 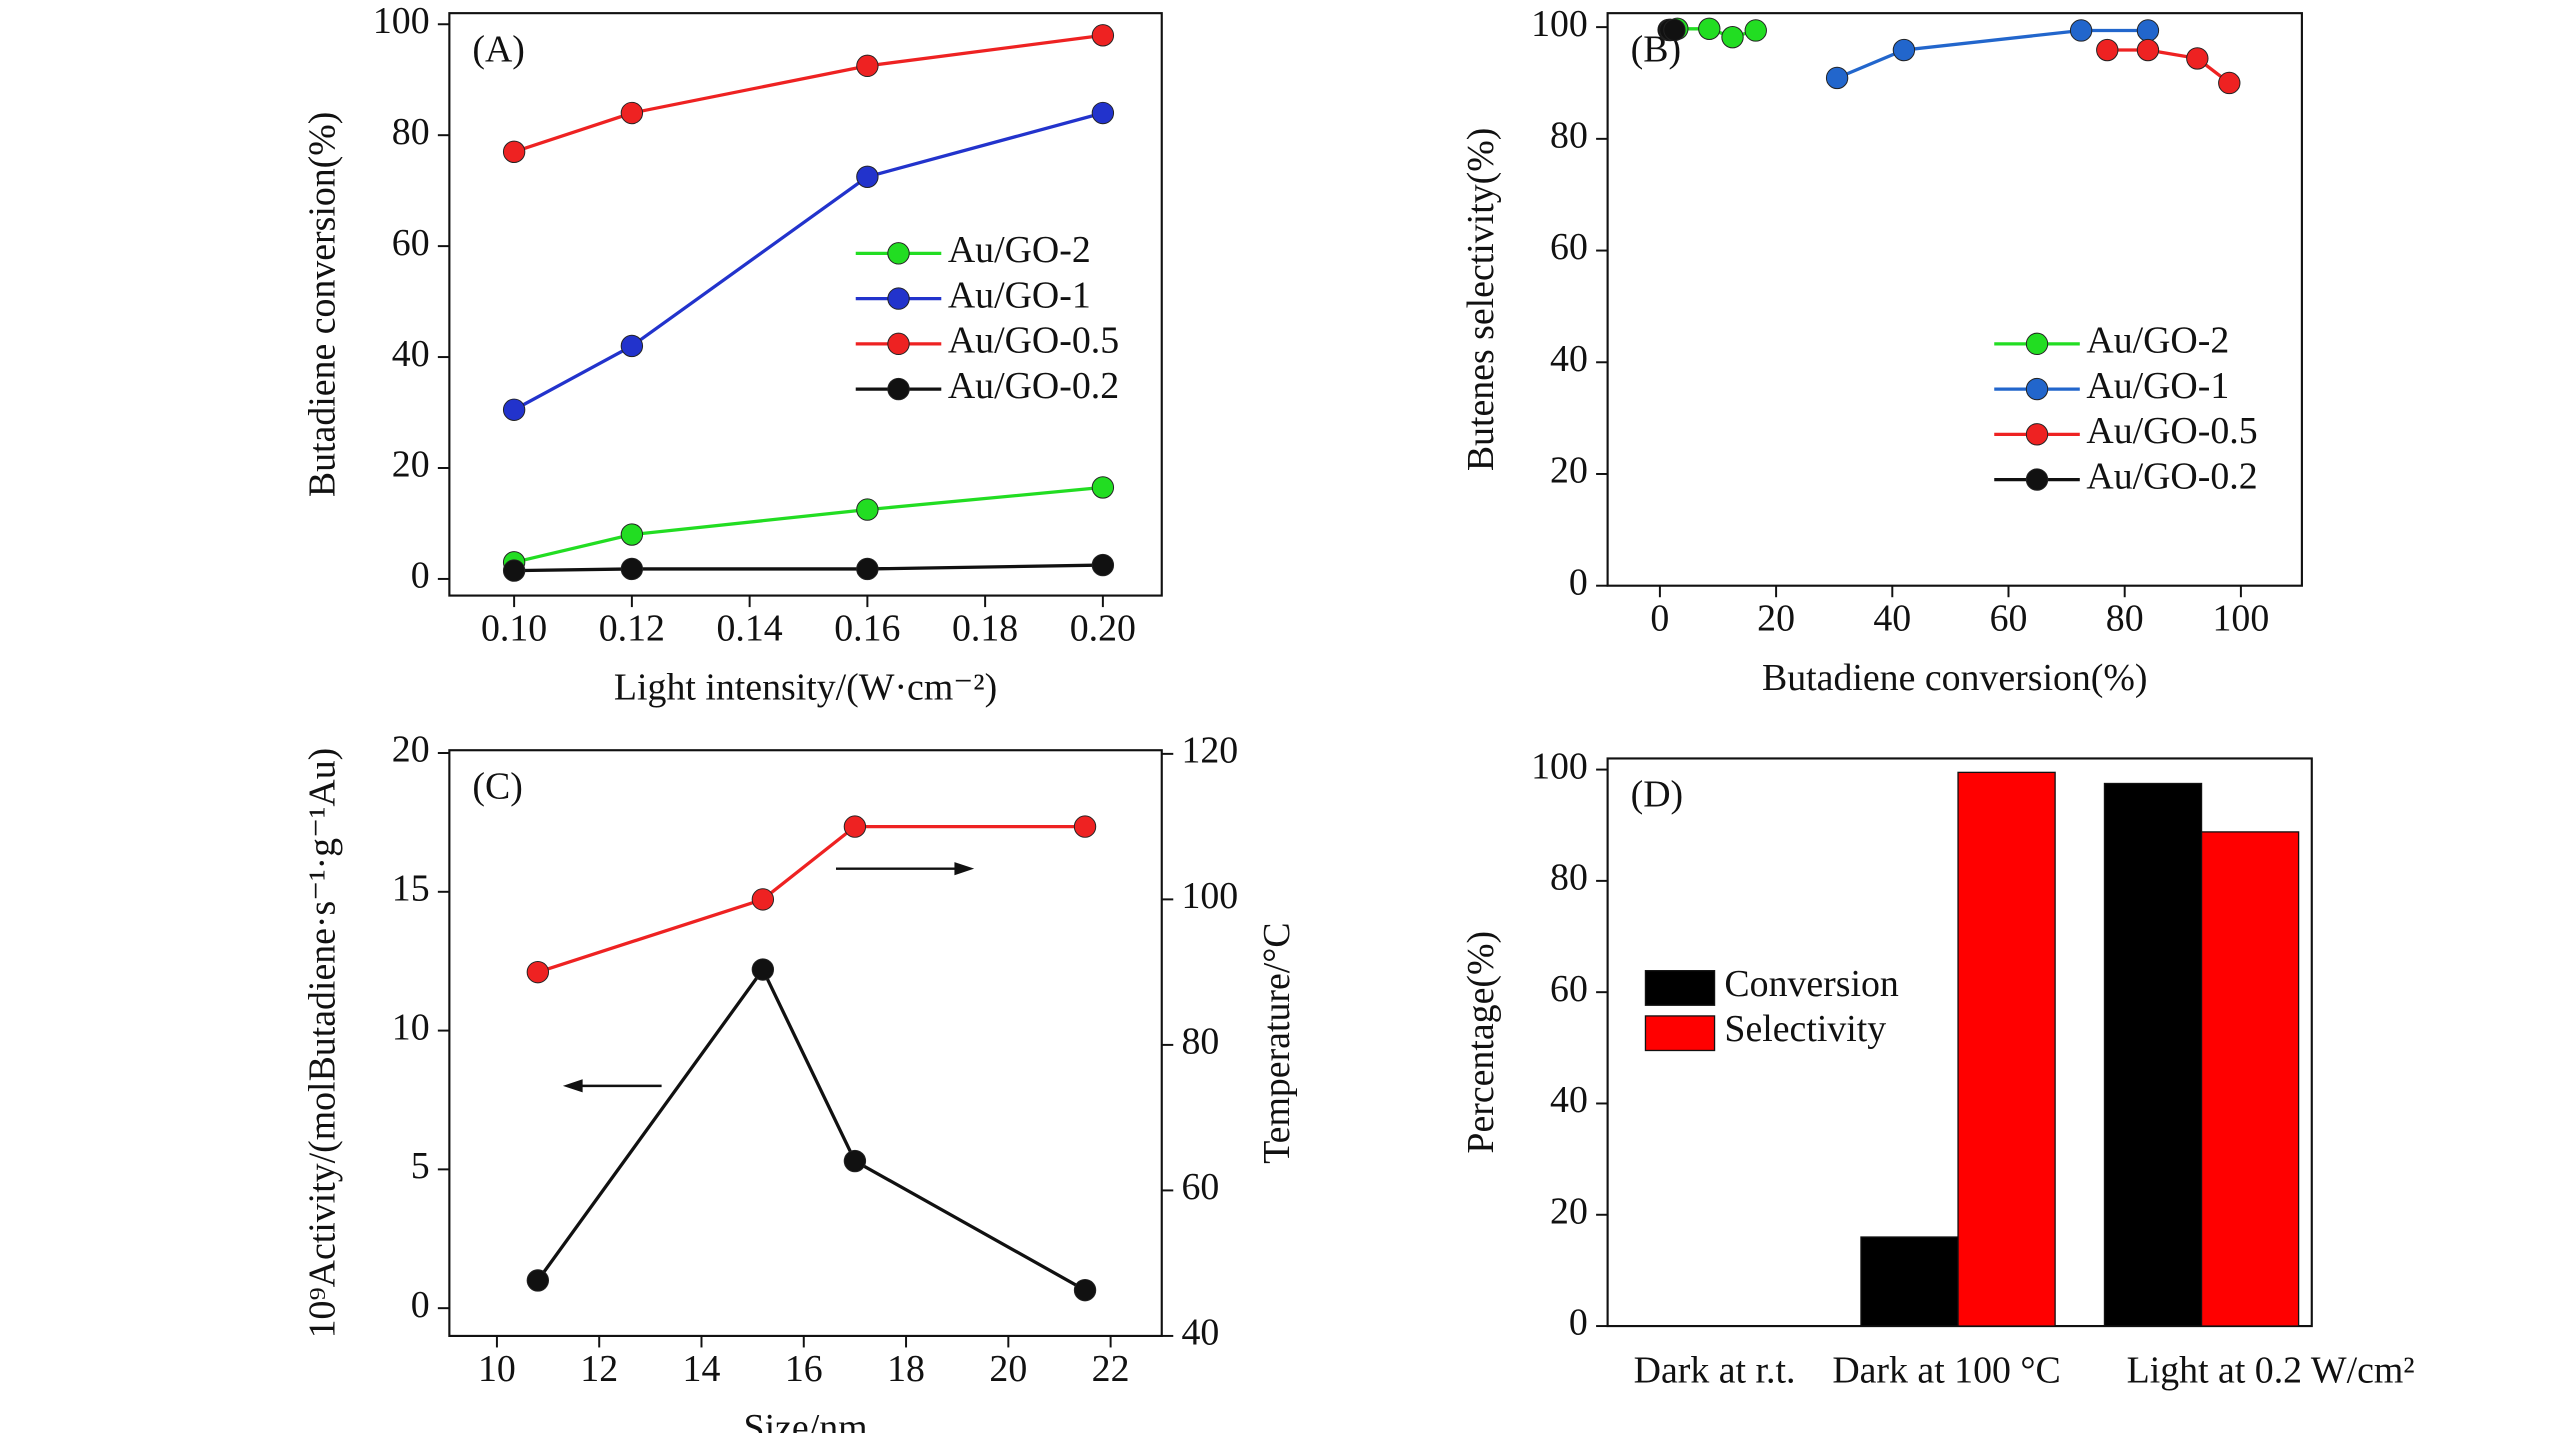 What do you see at coordinates (1811, 984) in the screenshot?
I see `legend-label: Conversion` at bounding box center [1811, 984].